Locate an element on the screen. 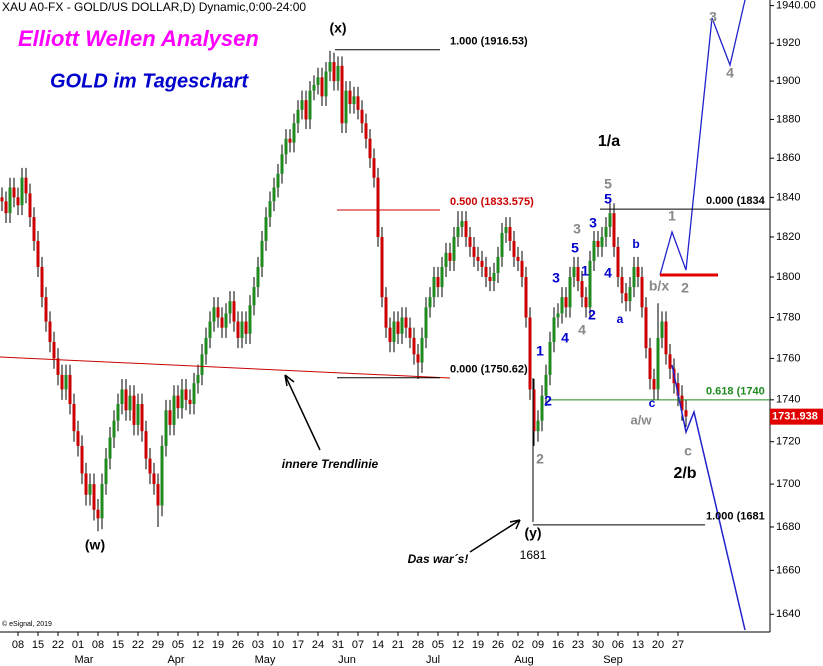 Image resolution: width=823 pixels, height=666 pixels. fib-label: 1.000 (1916.53) is located at coordinates (489, 42).